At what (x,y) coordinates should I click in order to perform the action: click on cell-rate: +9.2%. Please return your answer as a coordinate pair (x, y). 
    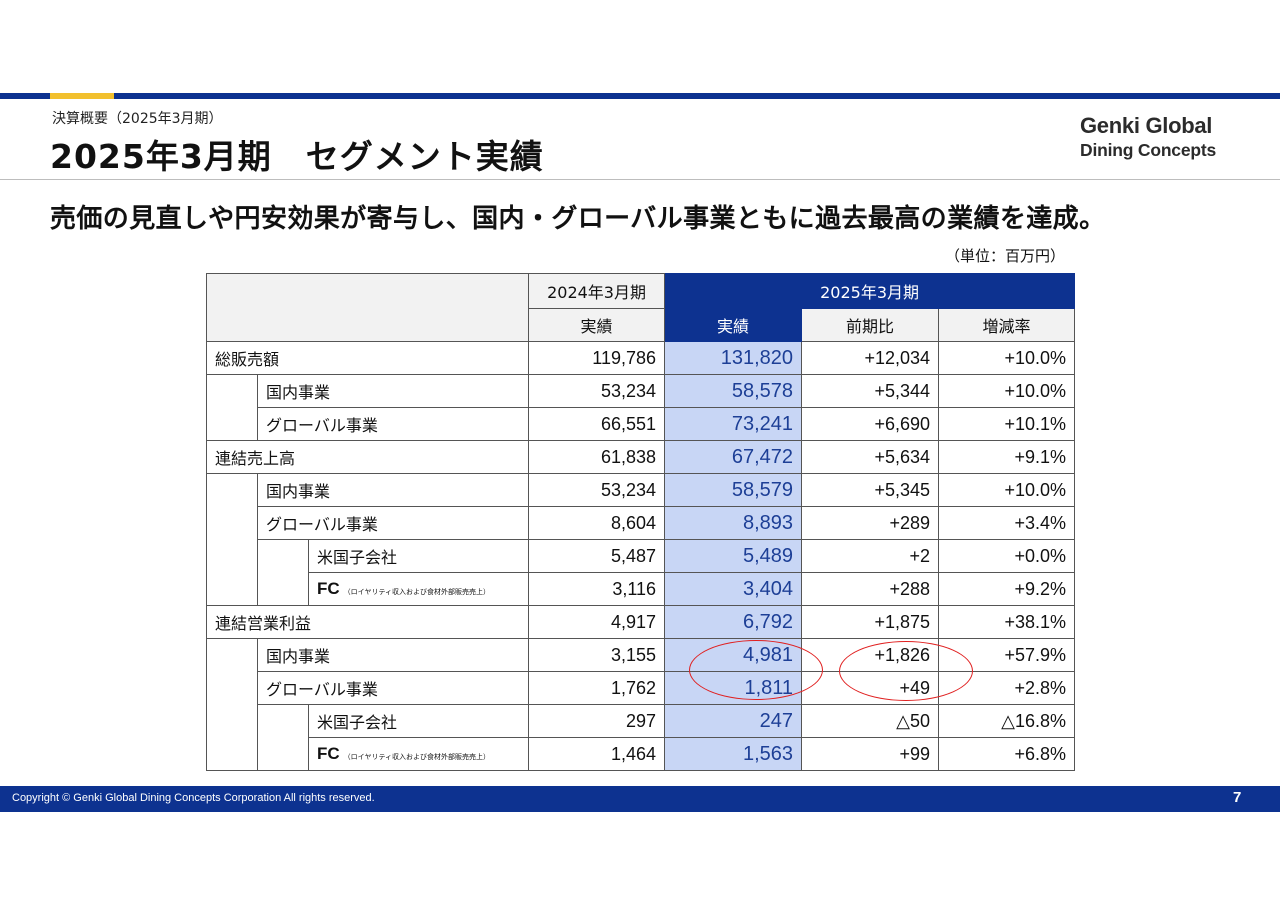
    Looking at the image, I should click on (1007, 589).